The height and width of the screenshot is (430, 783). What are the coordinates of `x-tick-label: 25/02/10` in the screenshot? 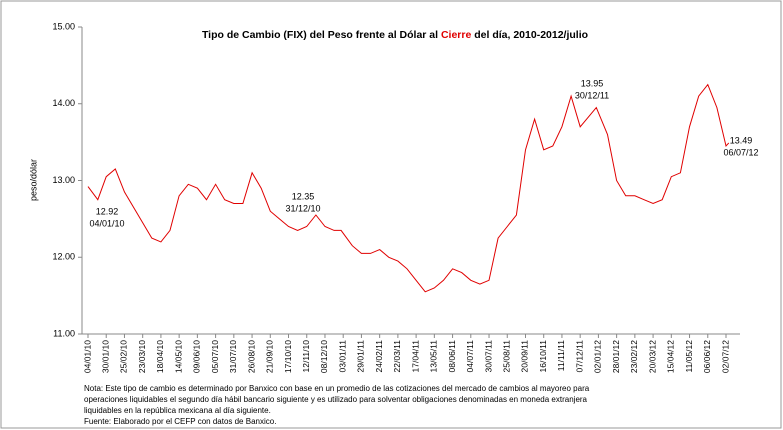 It's located at (124, 356).